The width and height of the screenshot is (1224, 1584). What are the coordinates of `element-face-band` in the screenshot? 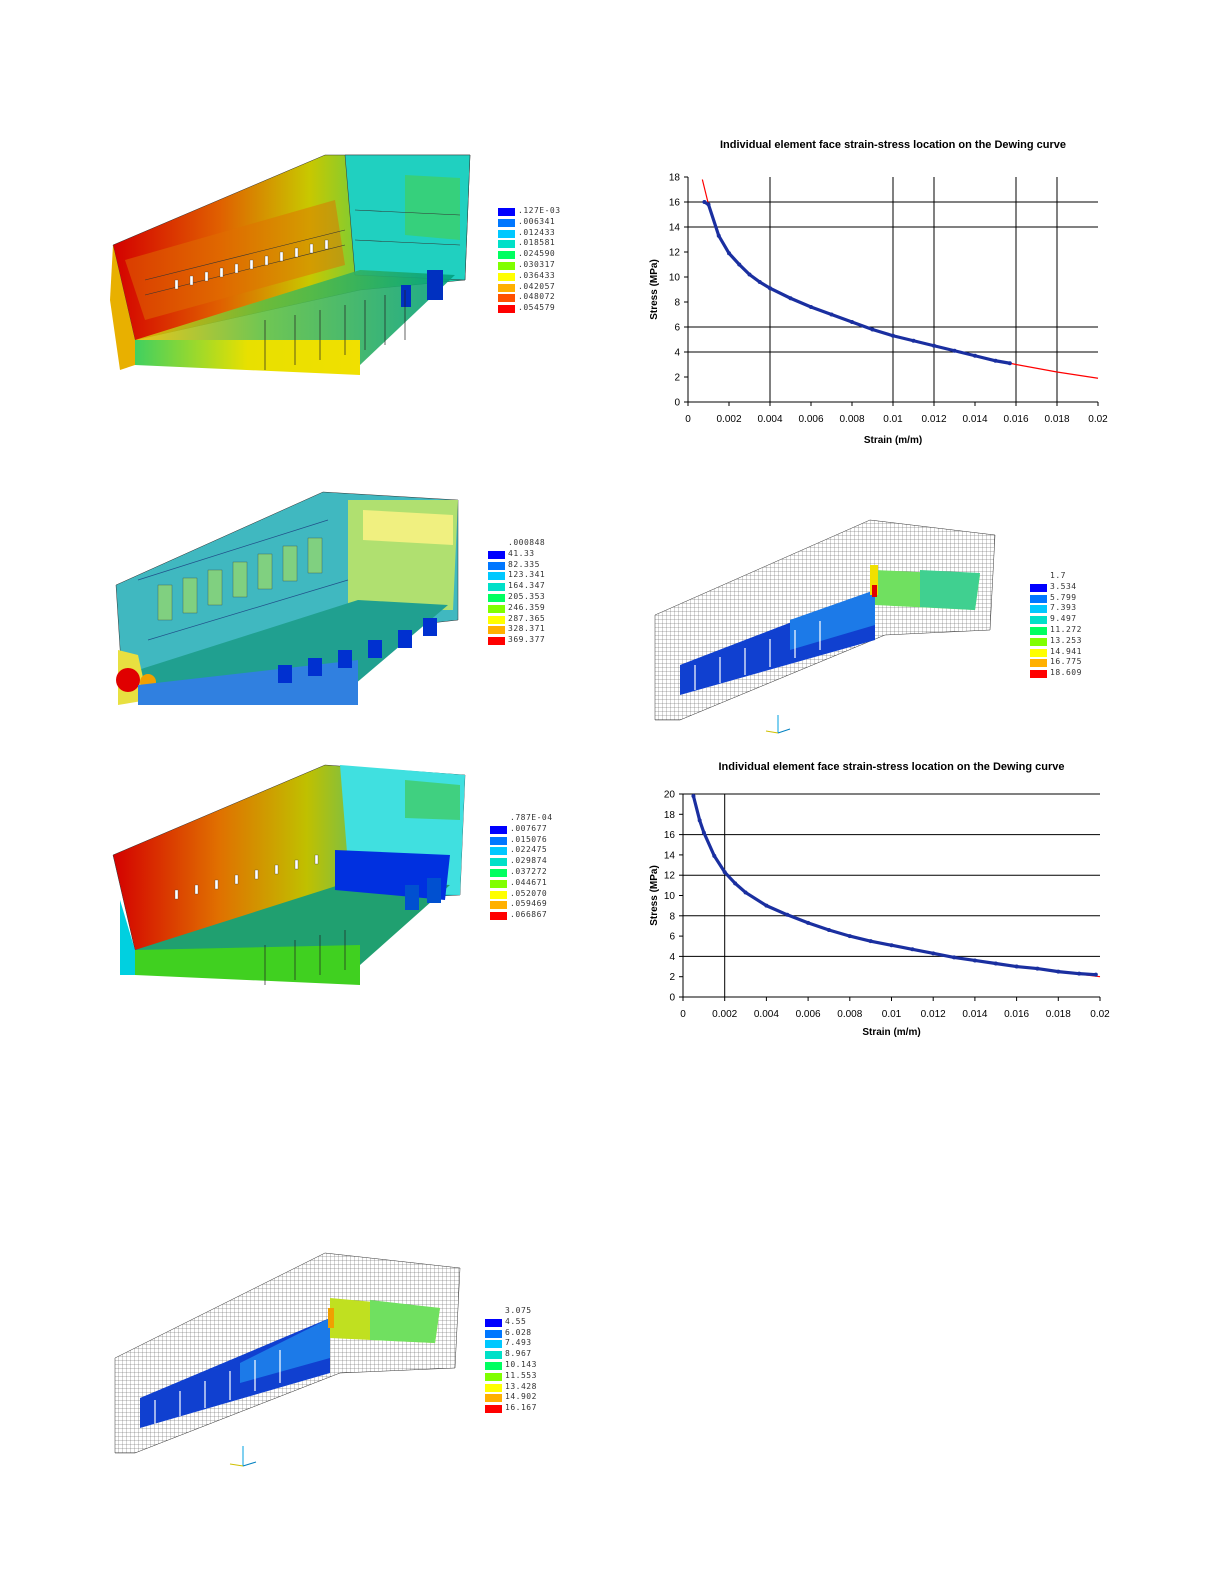 It's located at (857, 282).